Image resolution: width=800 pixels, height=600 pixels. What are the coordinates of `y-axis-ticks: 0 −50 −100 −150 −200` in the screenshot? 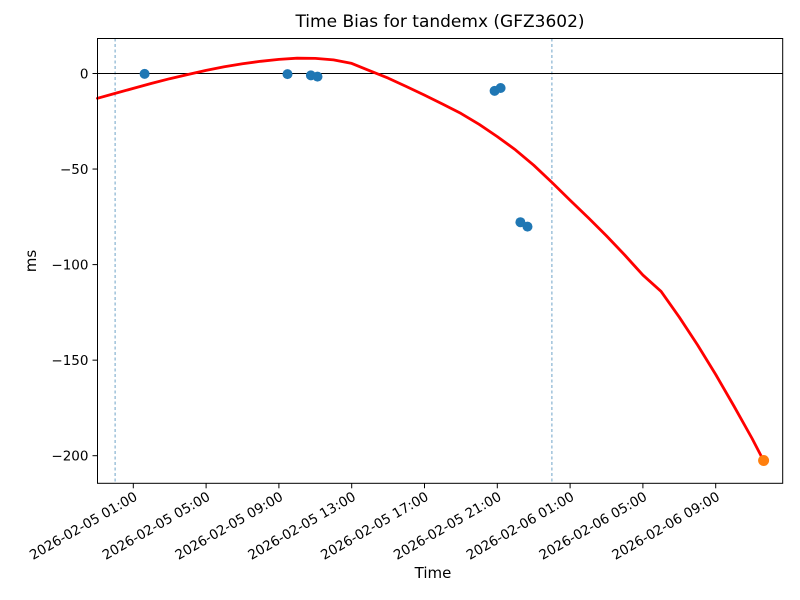 It's located at (74, 265).